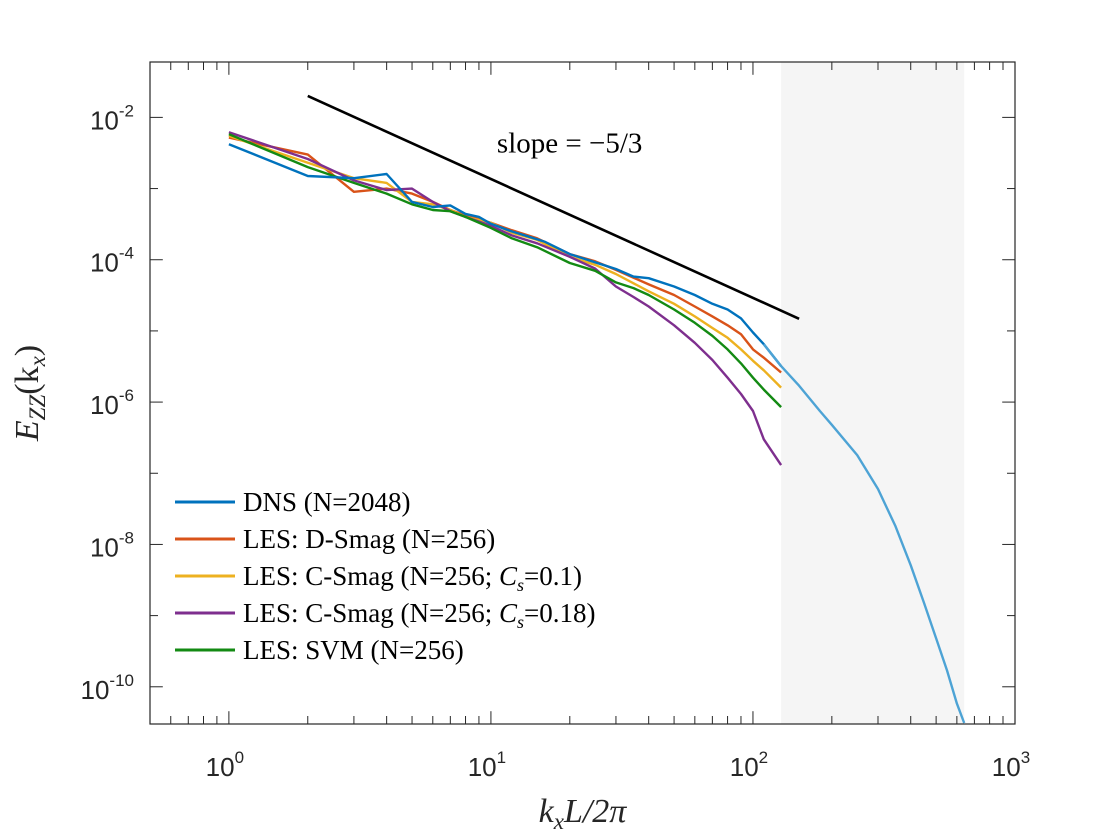 The width and height of the screenshot is (1120, 840). I want to click on series-tail-dns-n-2048, so click(864, 533).